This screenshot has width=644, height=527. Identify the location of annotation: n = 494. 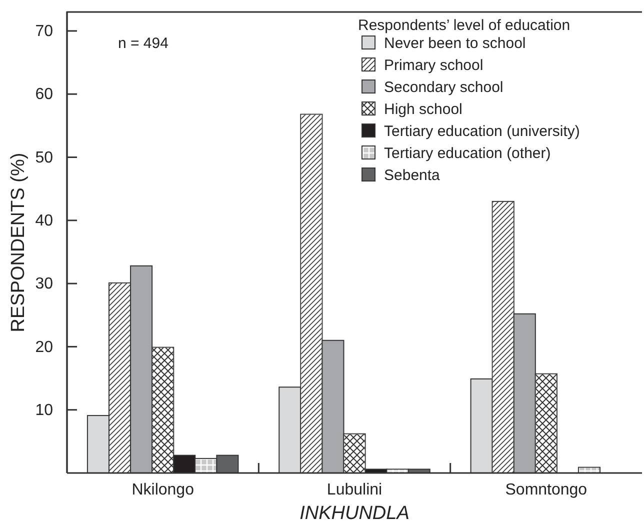
(143, 43).